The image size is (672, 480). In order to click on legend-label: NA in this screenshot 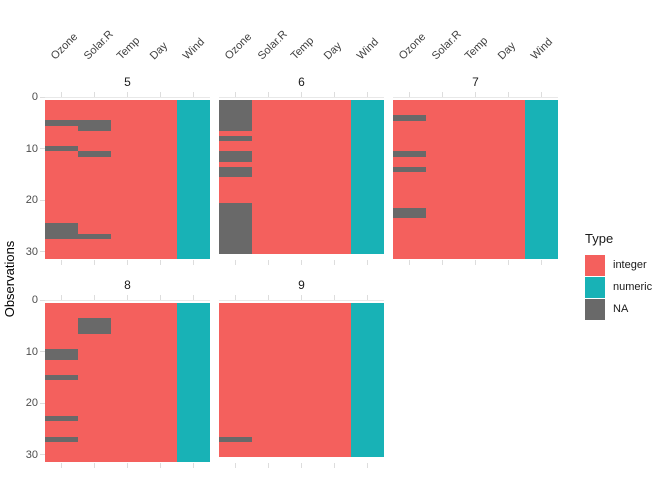, I will do `click(621, 309)`.